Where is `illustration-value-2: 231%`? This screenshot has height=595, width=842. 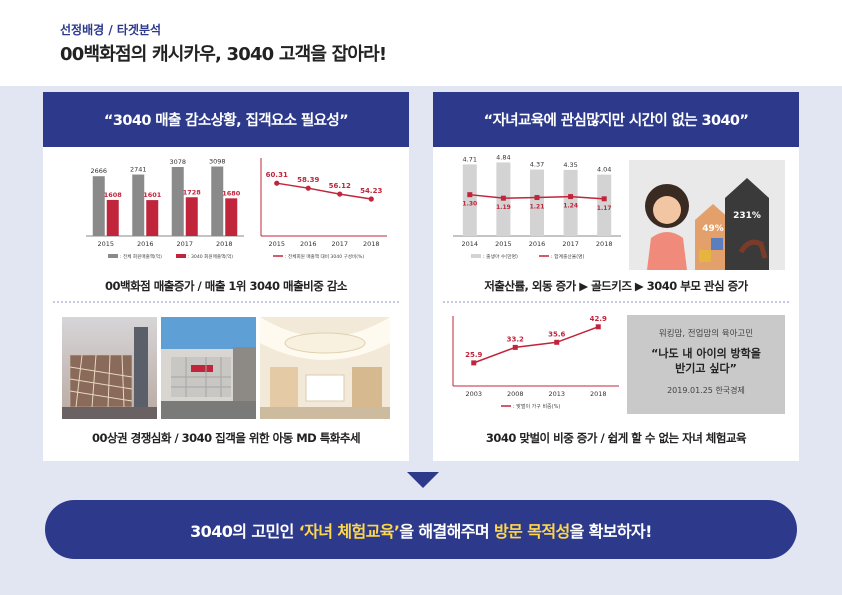 illustration-value-2: 231% is located at coordinates (747, 216).